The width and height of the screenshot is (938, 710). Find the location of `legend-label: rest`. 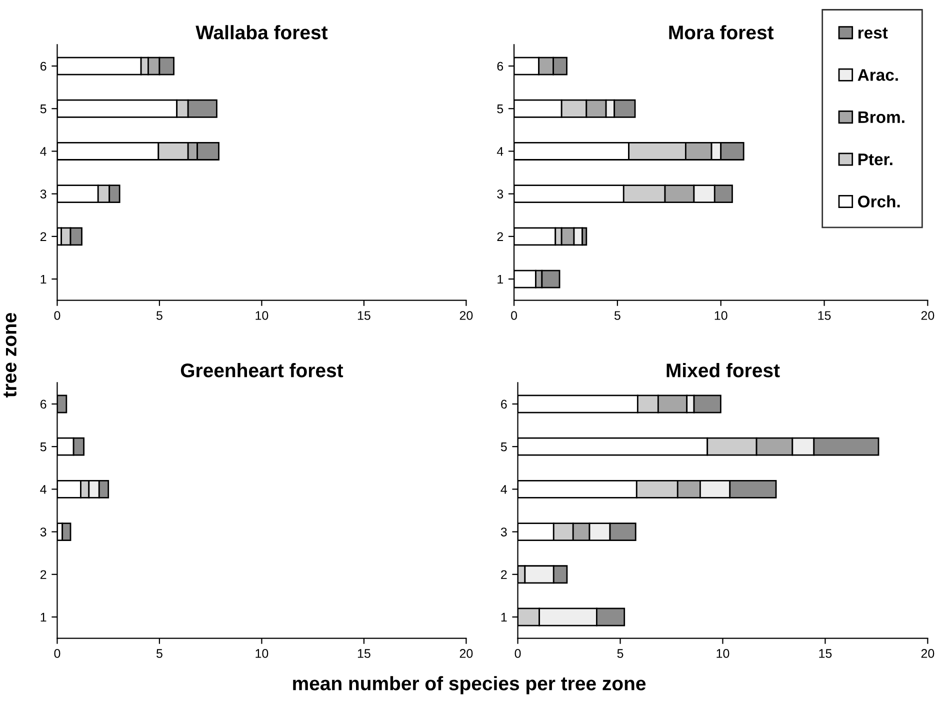

legend-label: rest is located at coordinates (873, 33).